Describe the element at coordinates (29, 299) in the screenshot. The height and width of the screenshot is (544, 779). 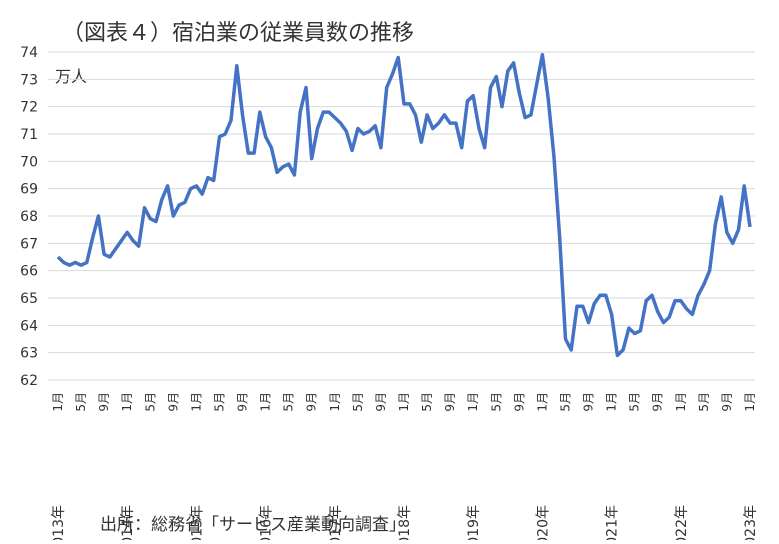
I see `y-tick-label: 65` at that location.